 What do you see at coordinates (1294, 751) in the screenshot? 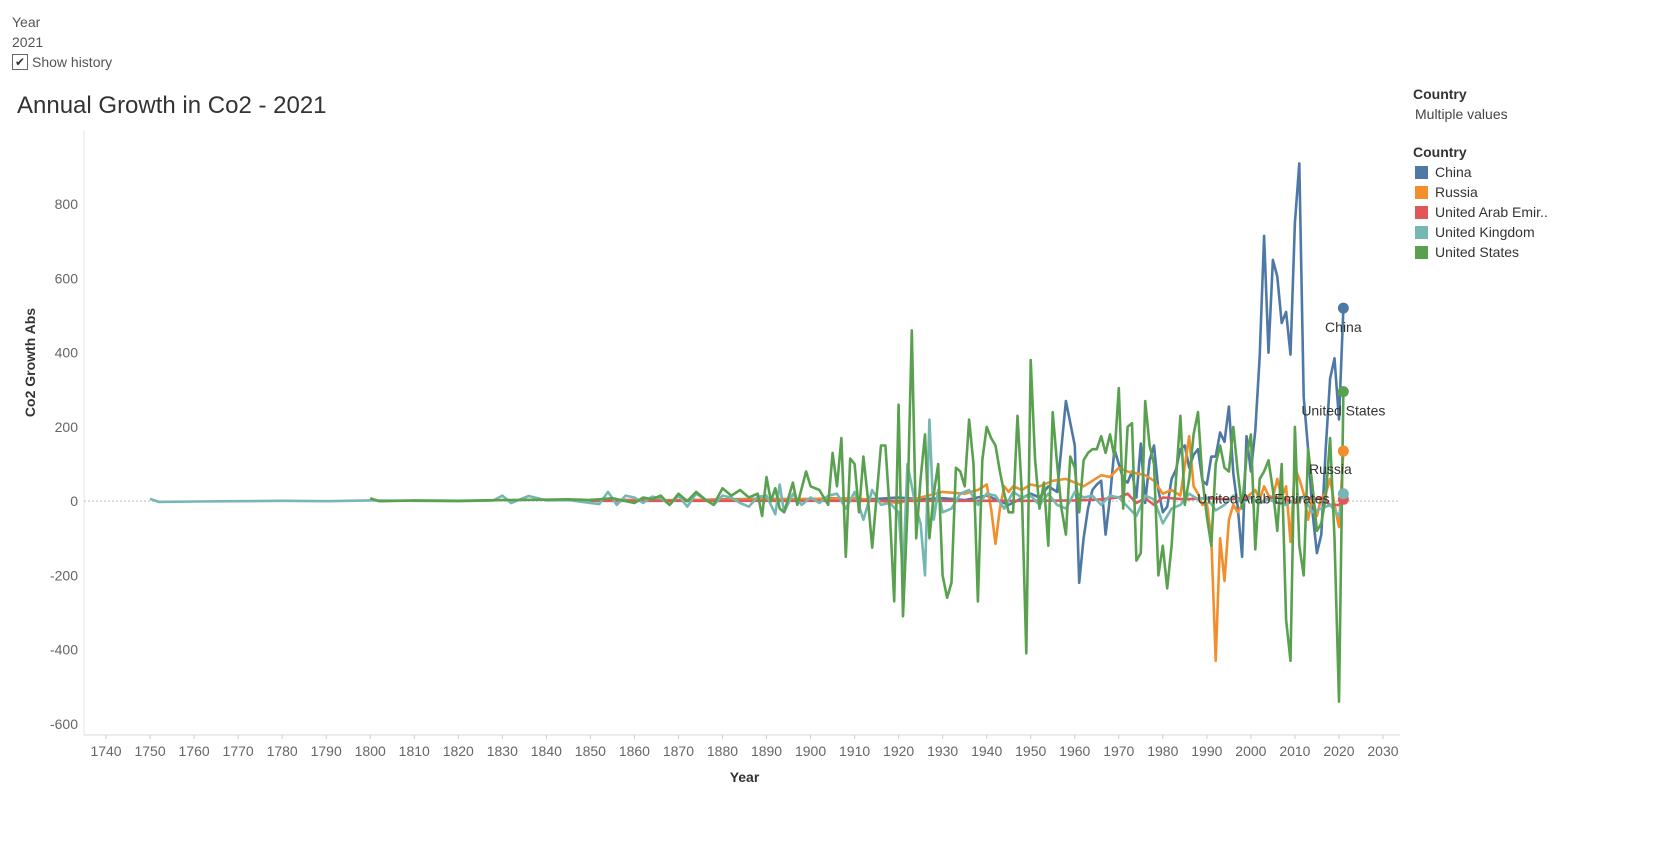
I see `x-tick-label: 2010` at bounding box center [1294, 751].